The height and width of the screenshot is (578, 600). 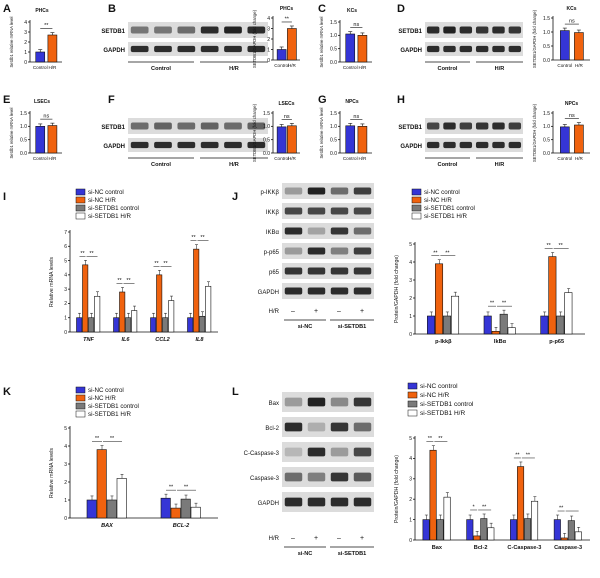 I want to click on chart-title: LSECs, so click(x=286, y=104).